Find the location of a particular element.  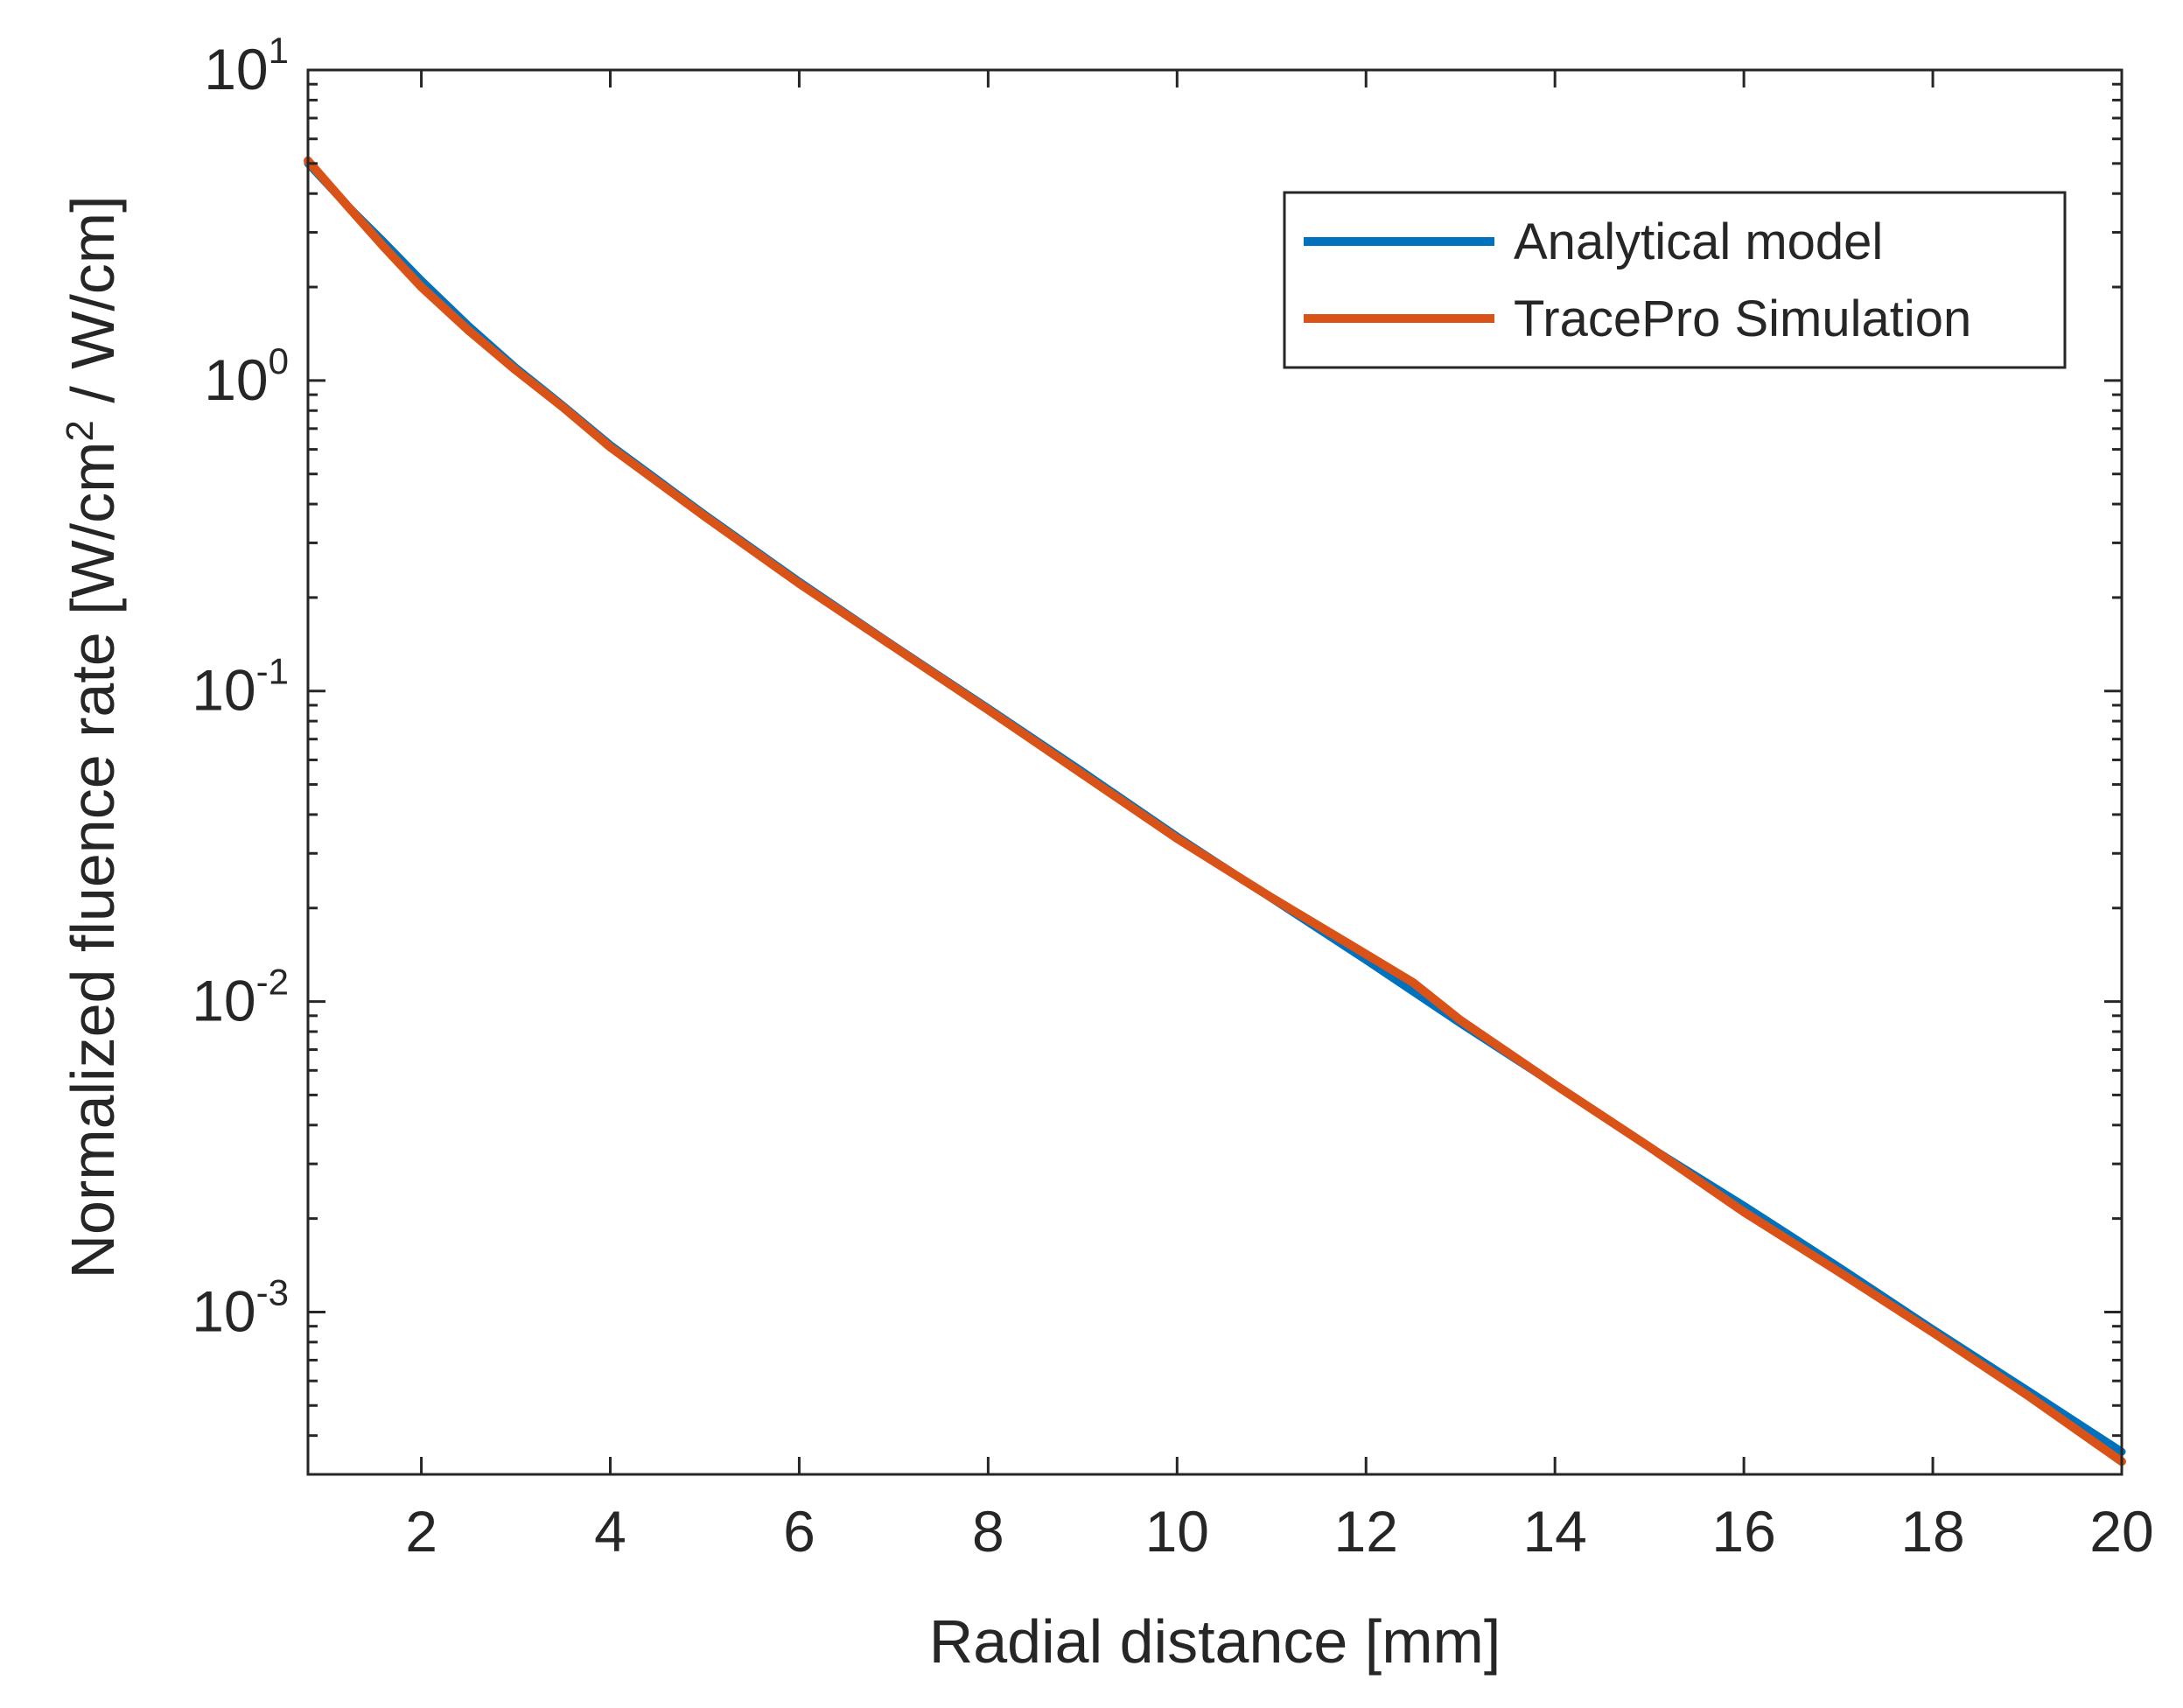

y-tick-label-text: 10⁻² is located at coordinates (240, 997).